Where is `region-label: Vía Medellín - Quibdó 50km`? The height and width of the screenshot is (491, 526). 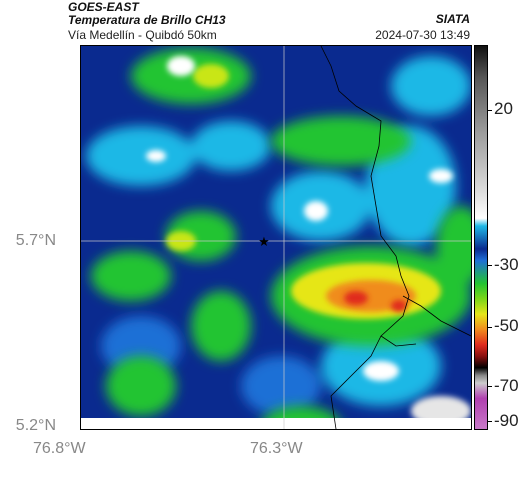
region-label: Vía Medellín - Quibdó 50km is located at coordinates (142, 35).